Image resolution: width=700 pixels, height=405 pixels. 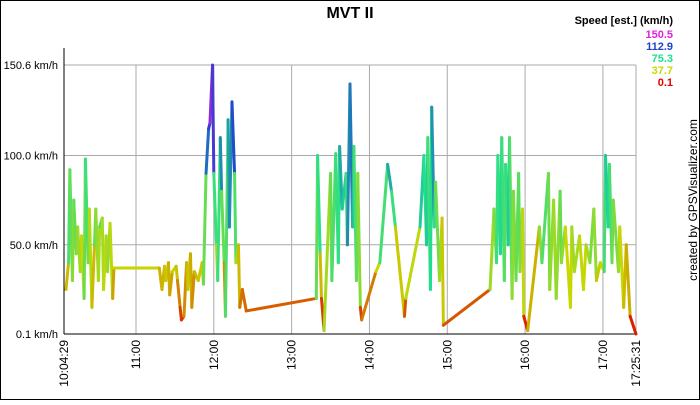 I want to click on x-tick-label: 11:00, so click(x=136, y=354).